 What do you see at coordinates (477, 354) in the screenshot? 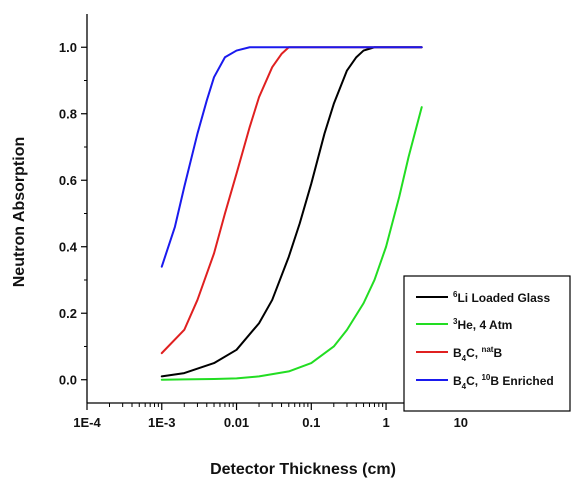
I see `legend-label-2: B4C, natB` at bounding box center [477, 354].